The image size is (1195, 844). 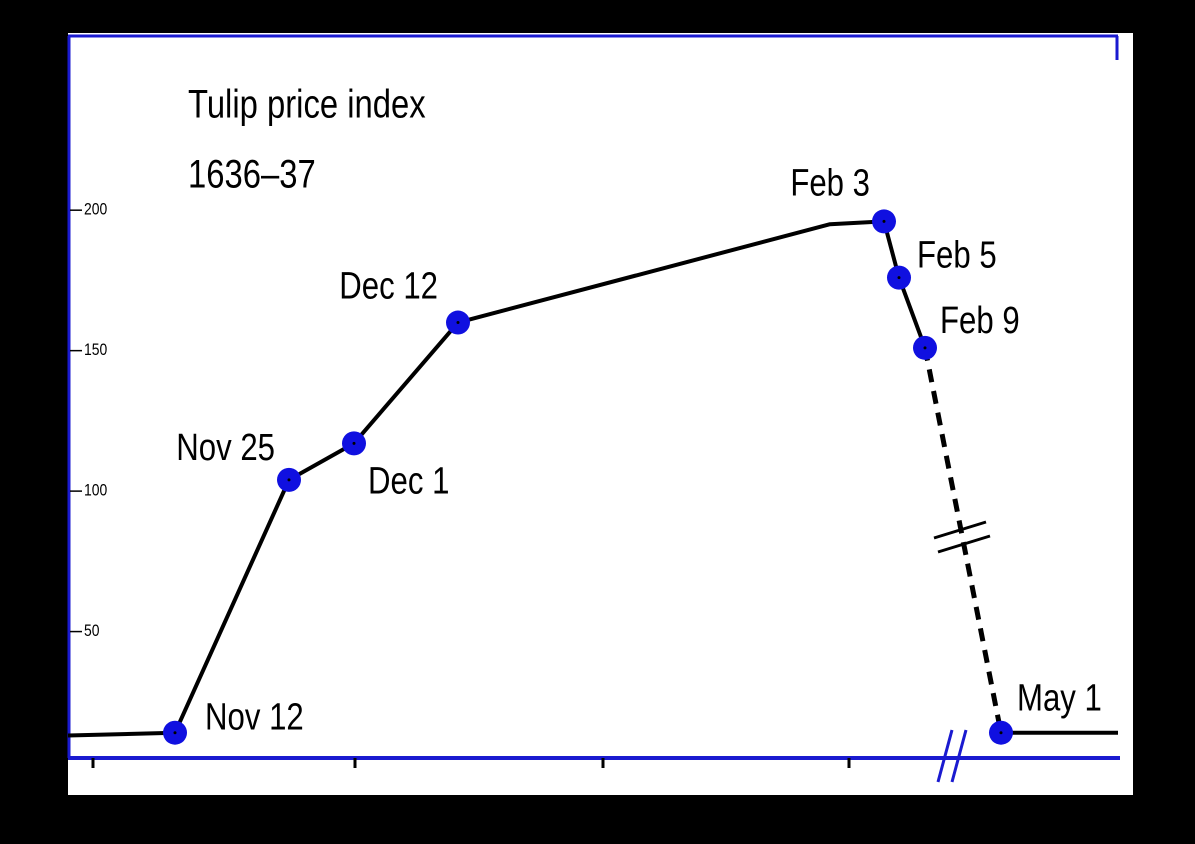 I want to click on y-tick-label: 100, so click(x=95, y=490).